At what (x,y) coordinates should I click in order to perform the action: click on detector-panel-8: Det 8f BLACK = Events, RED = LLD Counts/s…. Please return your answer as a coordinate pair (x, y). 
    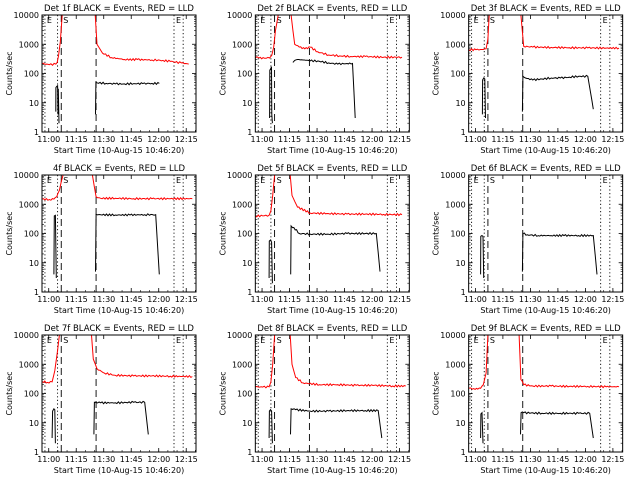
    Looking at the image, I should click on (314, 399).